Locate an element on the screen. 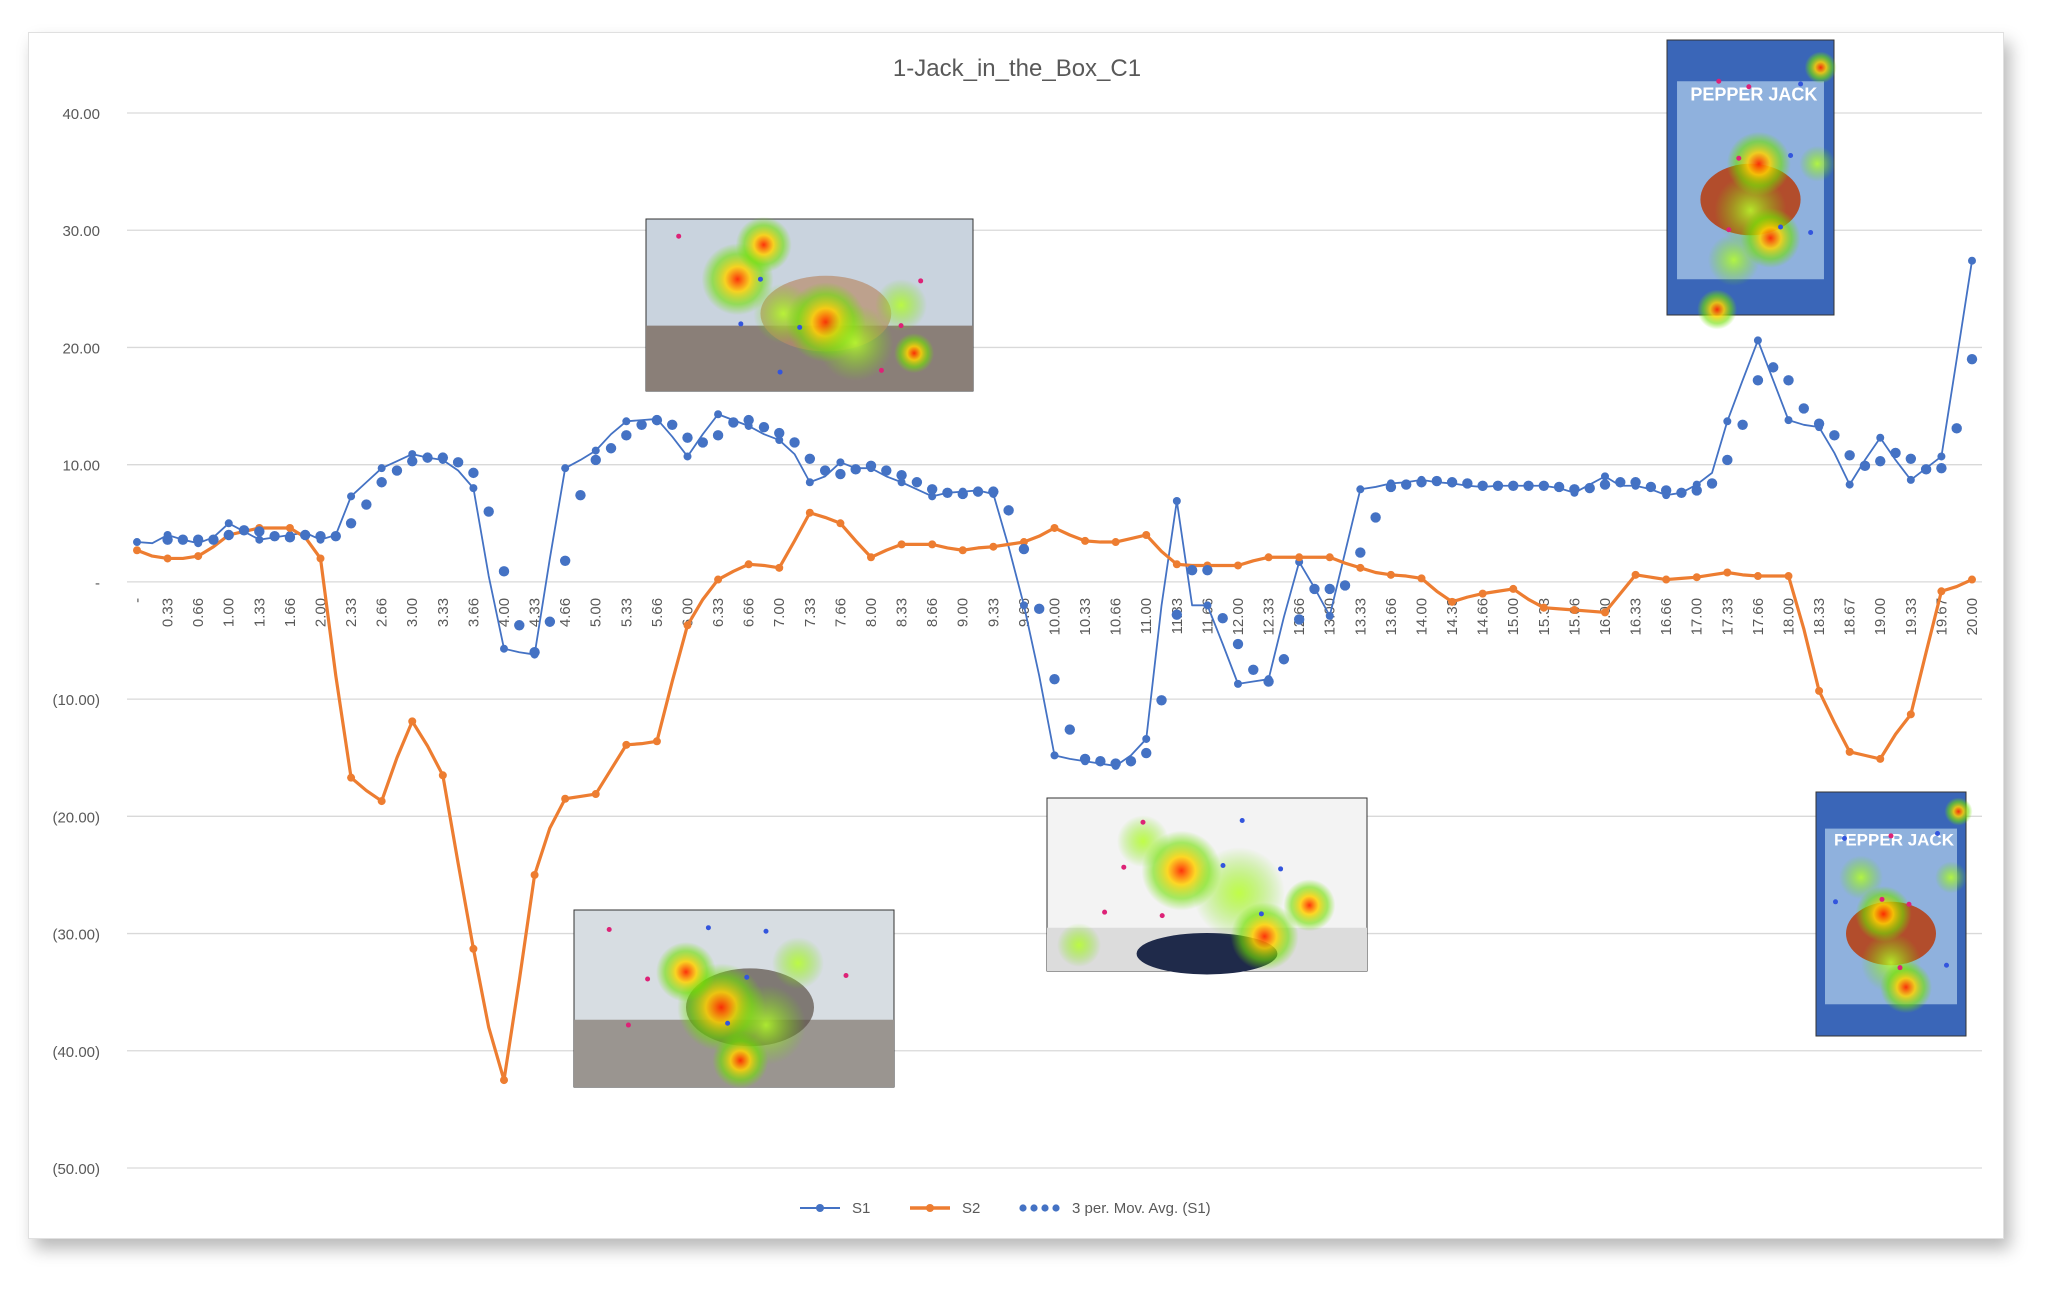 The image size is (2060, 1292). x-tick-label: 3.33 is located at coordinates (443, 612).